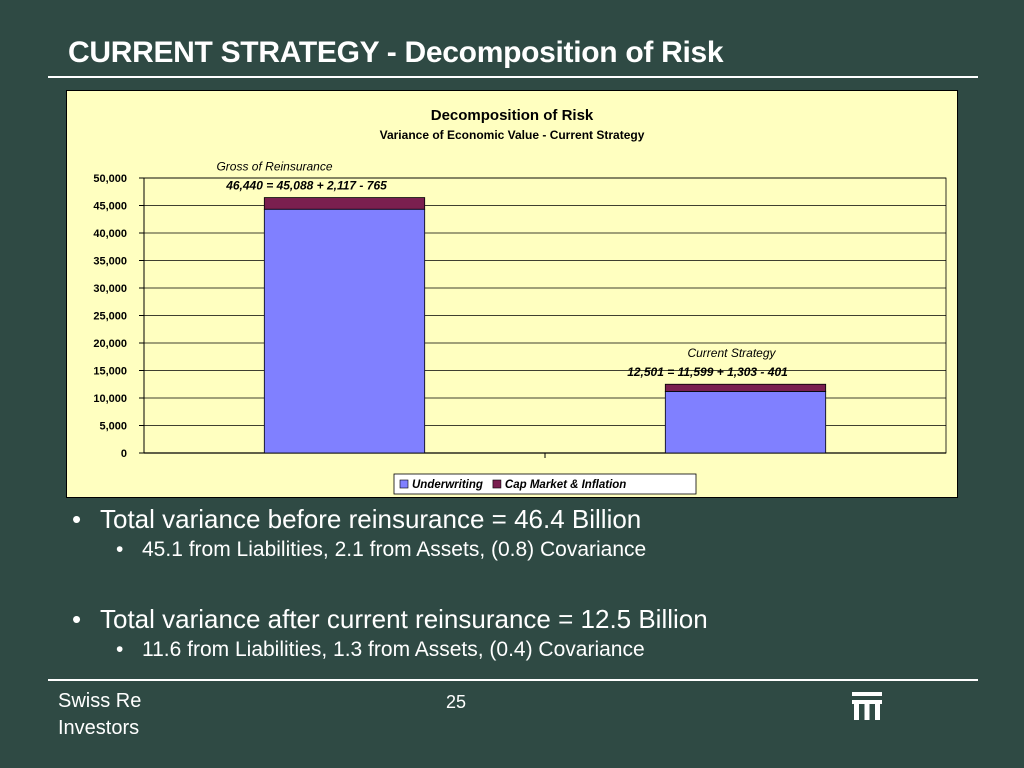  What do you see at coordinates (110, 399) in the screenshot?
I see `y-tick-label: 10,000` at bounding box center [110, 399].